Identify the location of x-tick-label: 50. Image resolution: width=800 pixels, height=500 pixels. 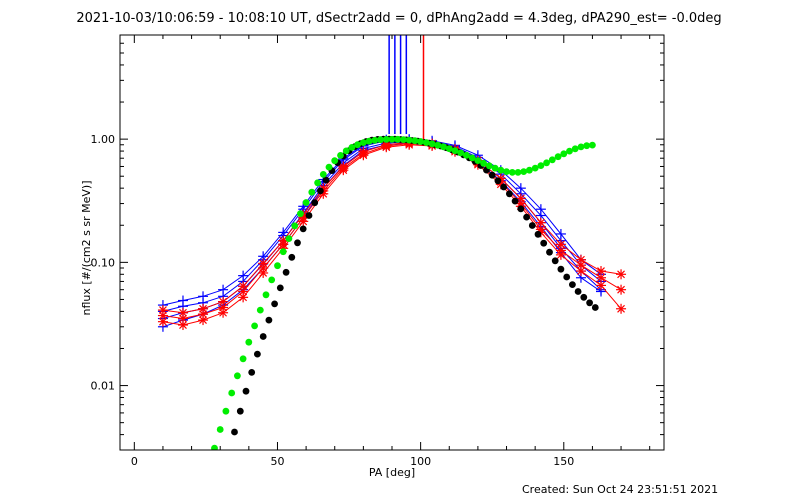
(277, 461).